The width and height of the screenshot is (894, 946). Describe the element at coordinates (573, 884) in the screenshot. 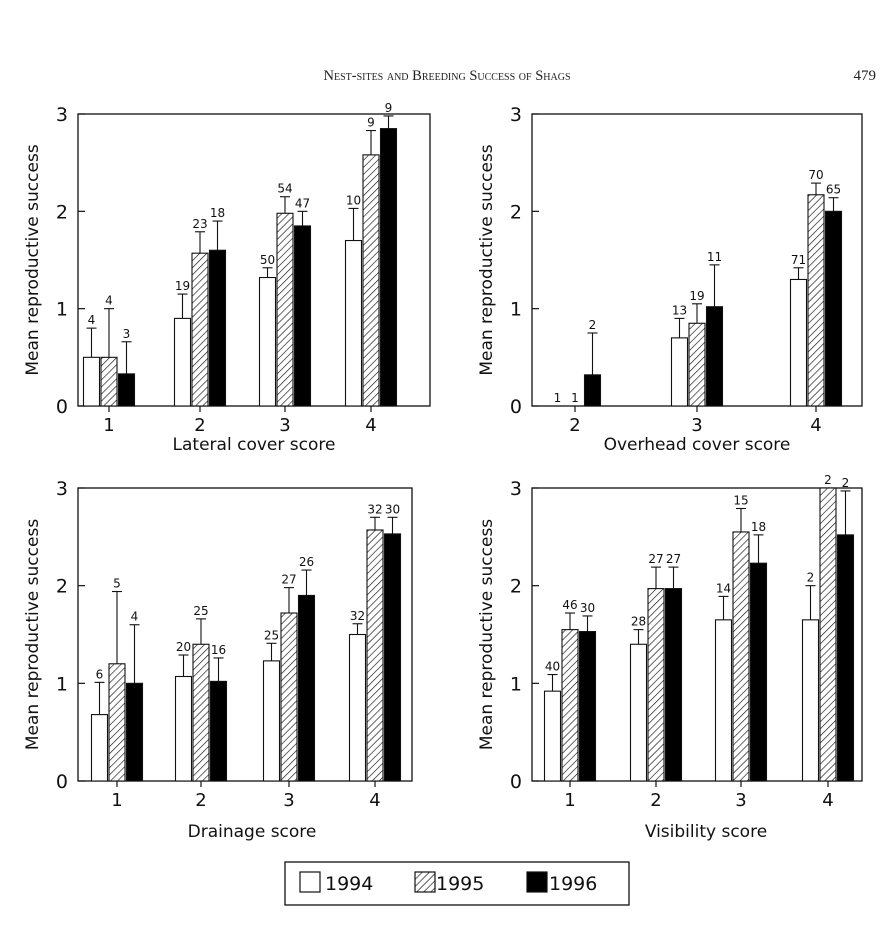

I see `legend-label-1996: 1996` at that location.